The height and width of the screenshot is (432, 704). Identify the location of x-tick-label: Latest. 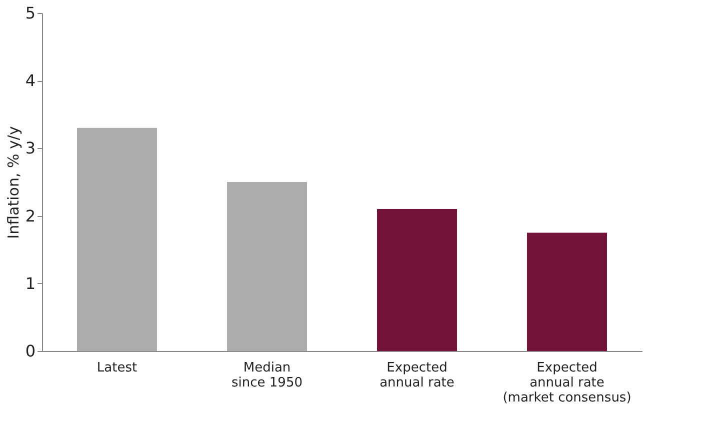
(117, 368).